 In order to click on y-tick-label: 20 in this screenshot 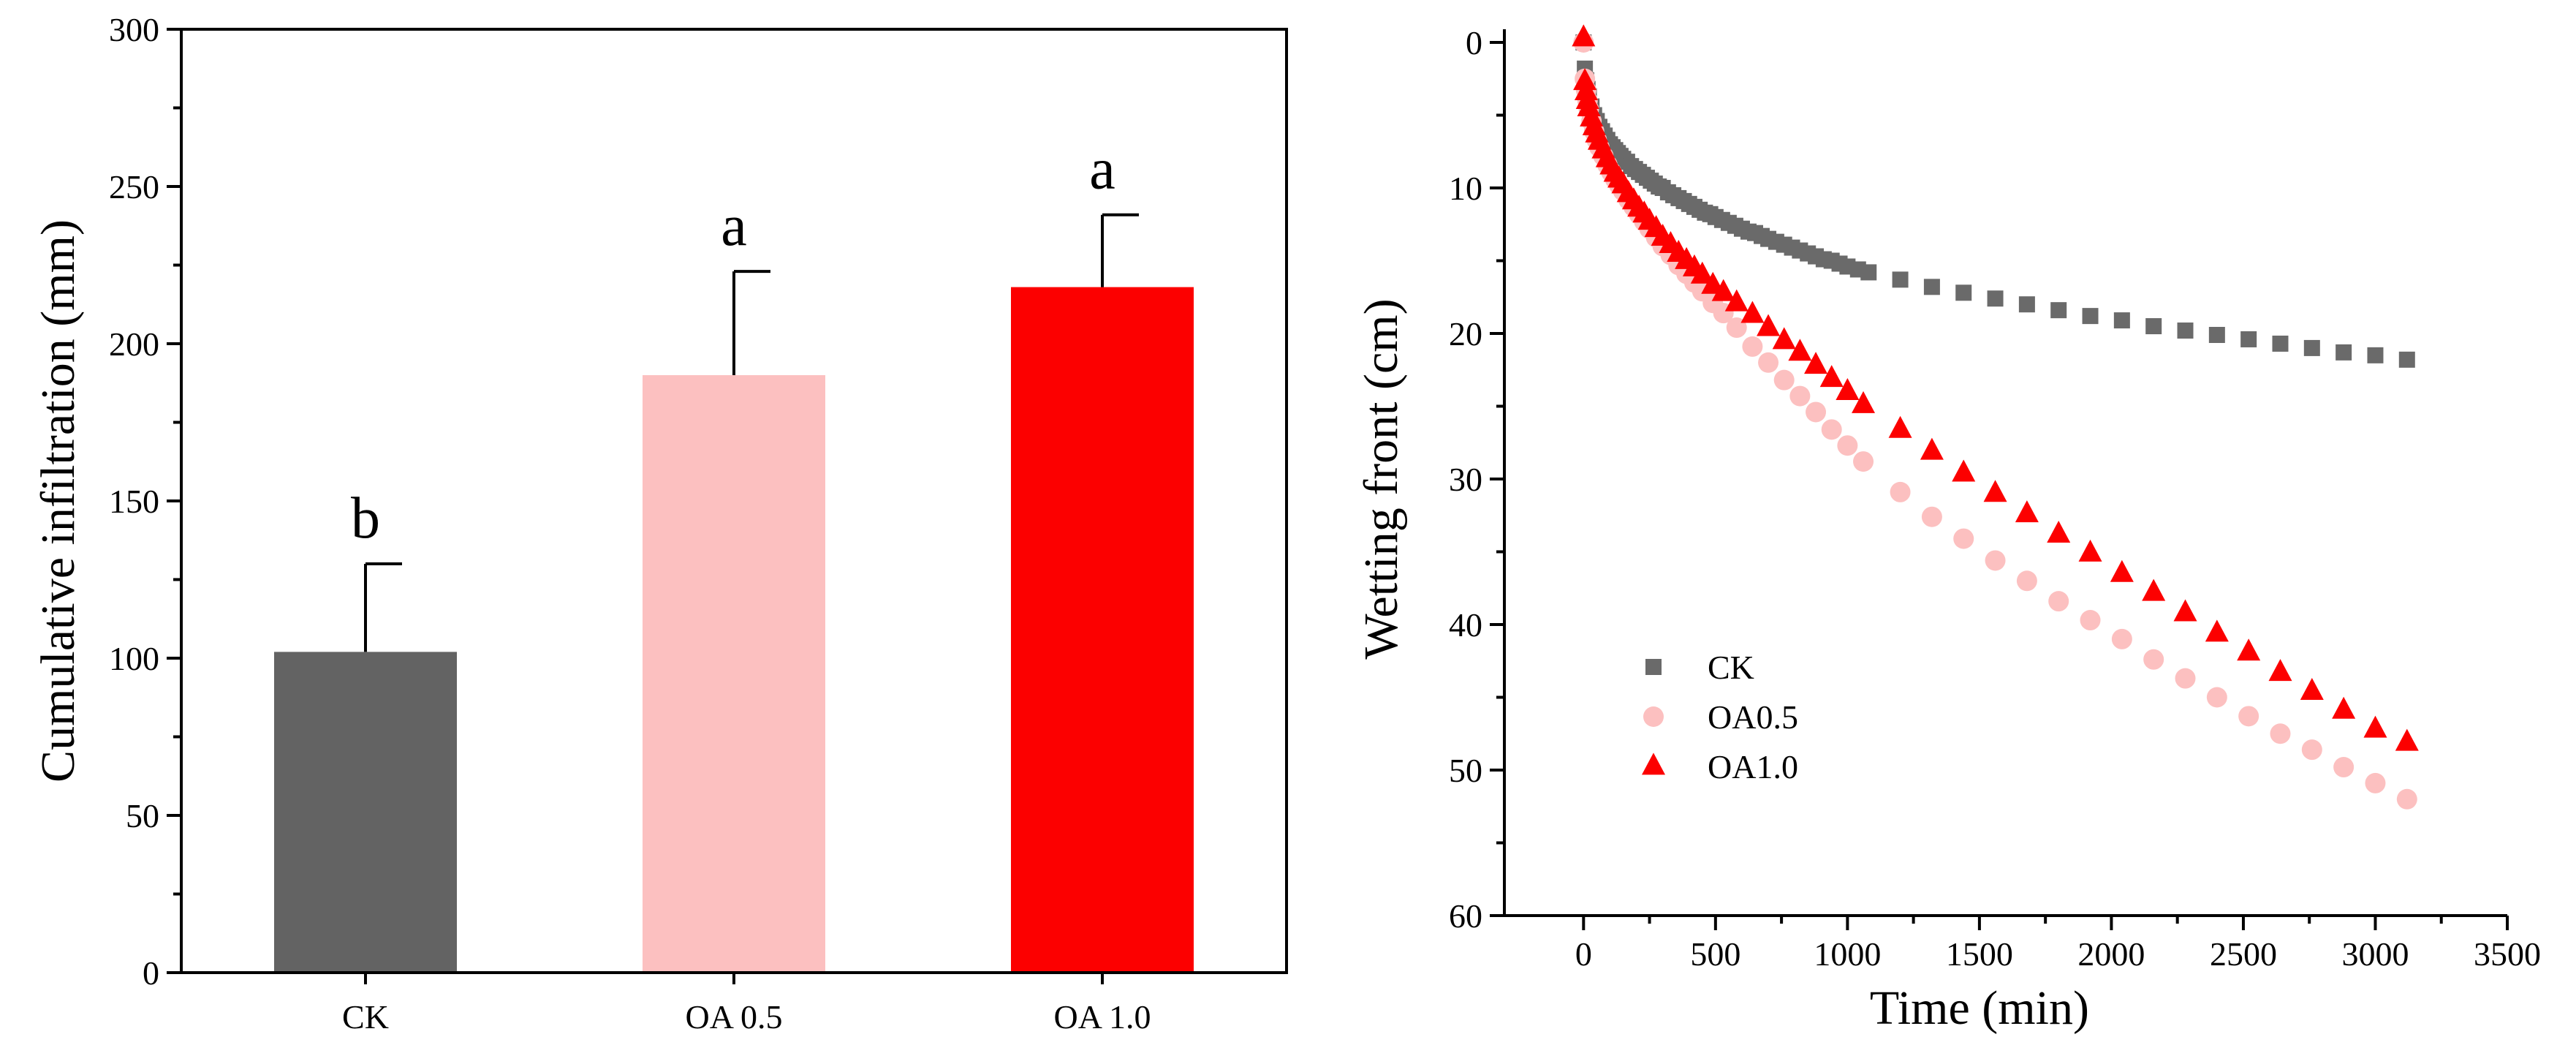, I will do `click(1465, 333)`.